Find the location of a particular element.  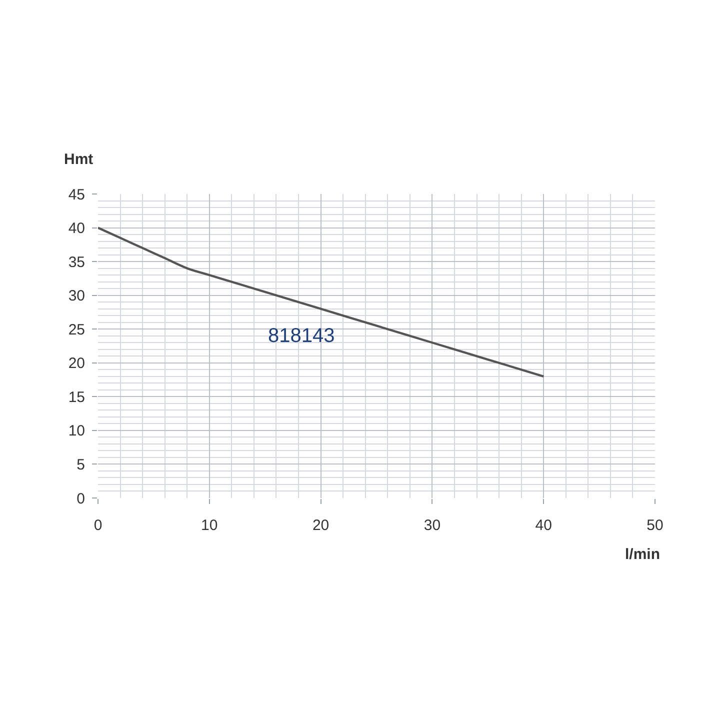

y-tick-label: 10 is located at coordinates (76, 431).